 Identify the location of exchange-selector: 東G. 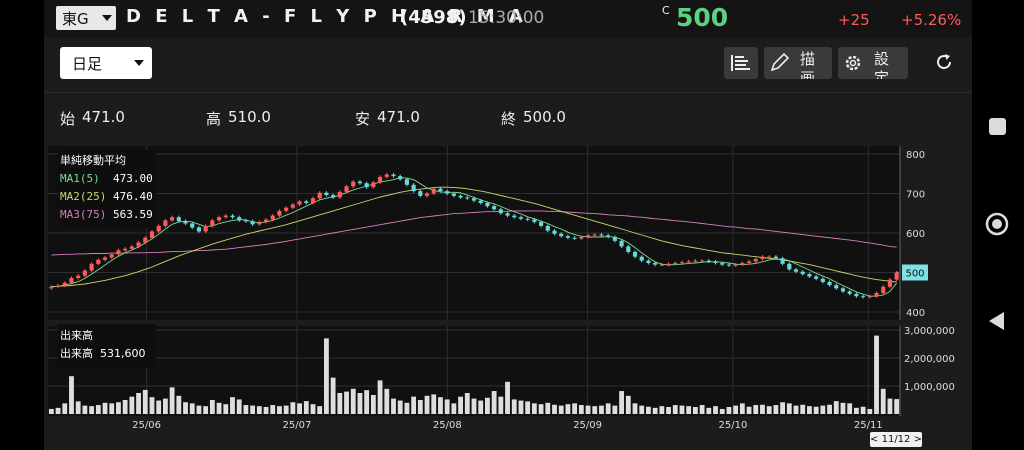
(86, 18).